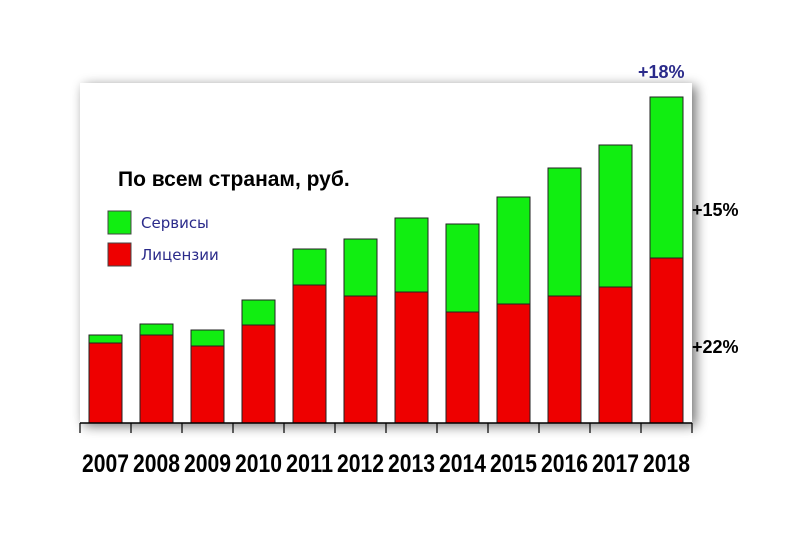 The height and width of the screenshot is (533, 800). I want to click on bar-services-2007, so click(105, 339).